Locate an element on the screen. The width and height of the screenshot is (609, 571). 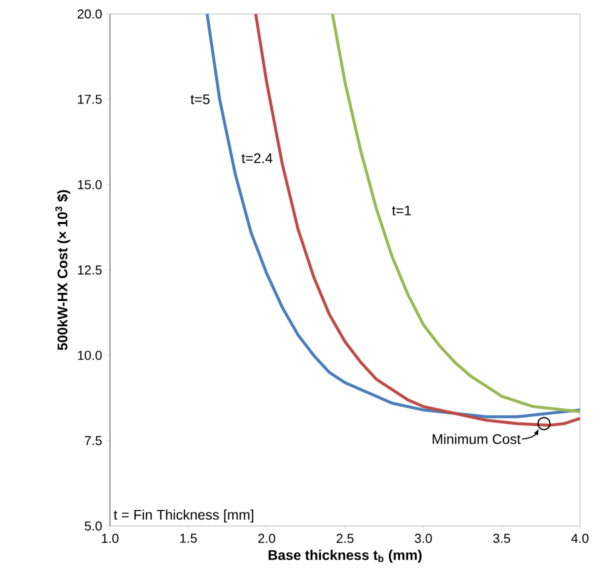
x-tick-label: 4.0 is located at coordinates (580, 538).